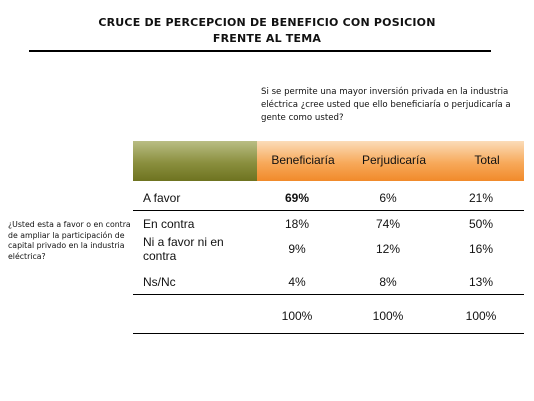 The width and height of the screenshot is (534, 401). What do you see at coordinates (481, 198) in the screenshot?
I see `cell-value: 21%` at bounding box center [481, 198].